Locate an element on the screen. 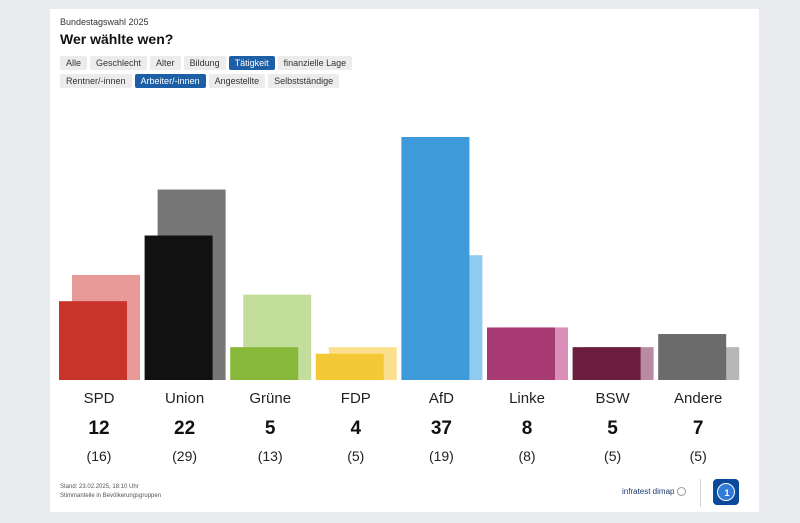 The height and width of the screenshot is (523, 800). filter-geschlecht: Geschlecht is located at coordinates (119, 63).